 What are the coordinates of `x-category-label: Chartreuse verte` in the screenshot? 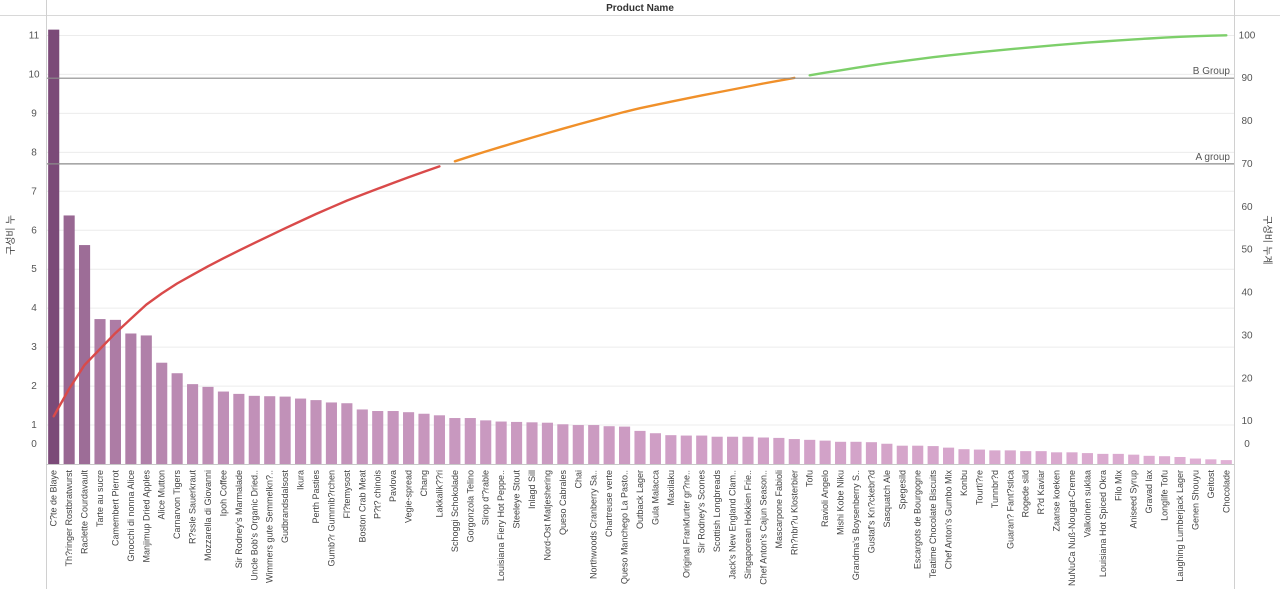 It's located at (609, 503).